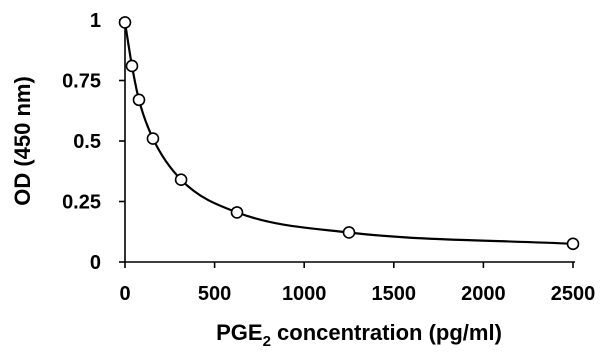 This screenshot has height=360, width=607. I want to click on x-axis-title: PGE2 concentration (pg/ml), so click(359, 335).